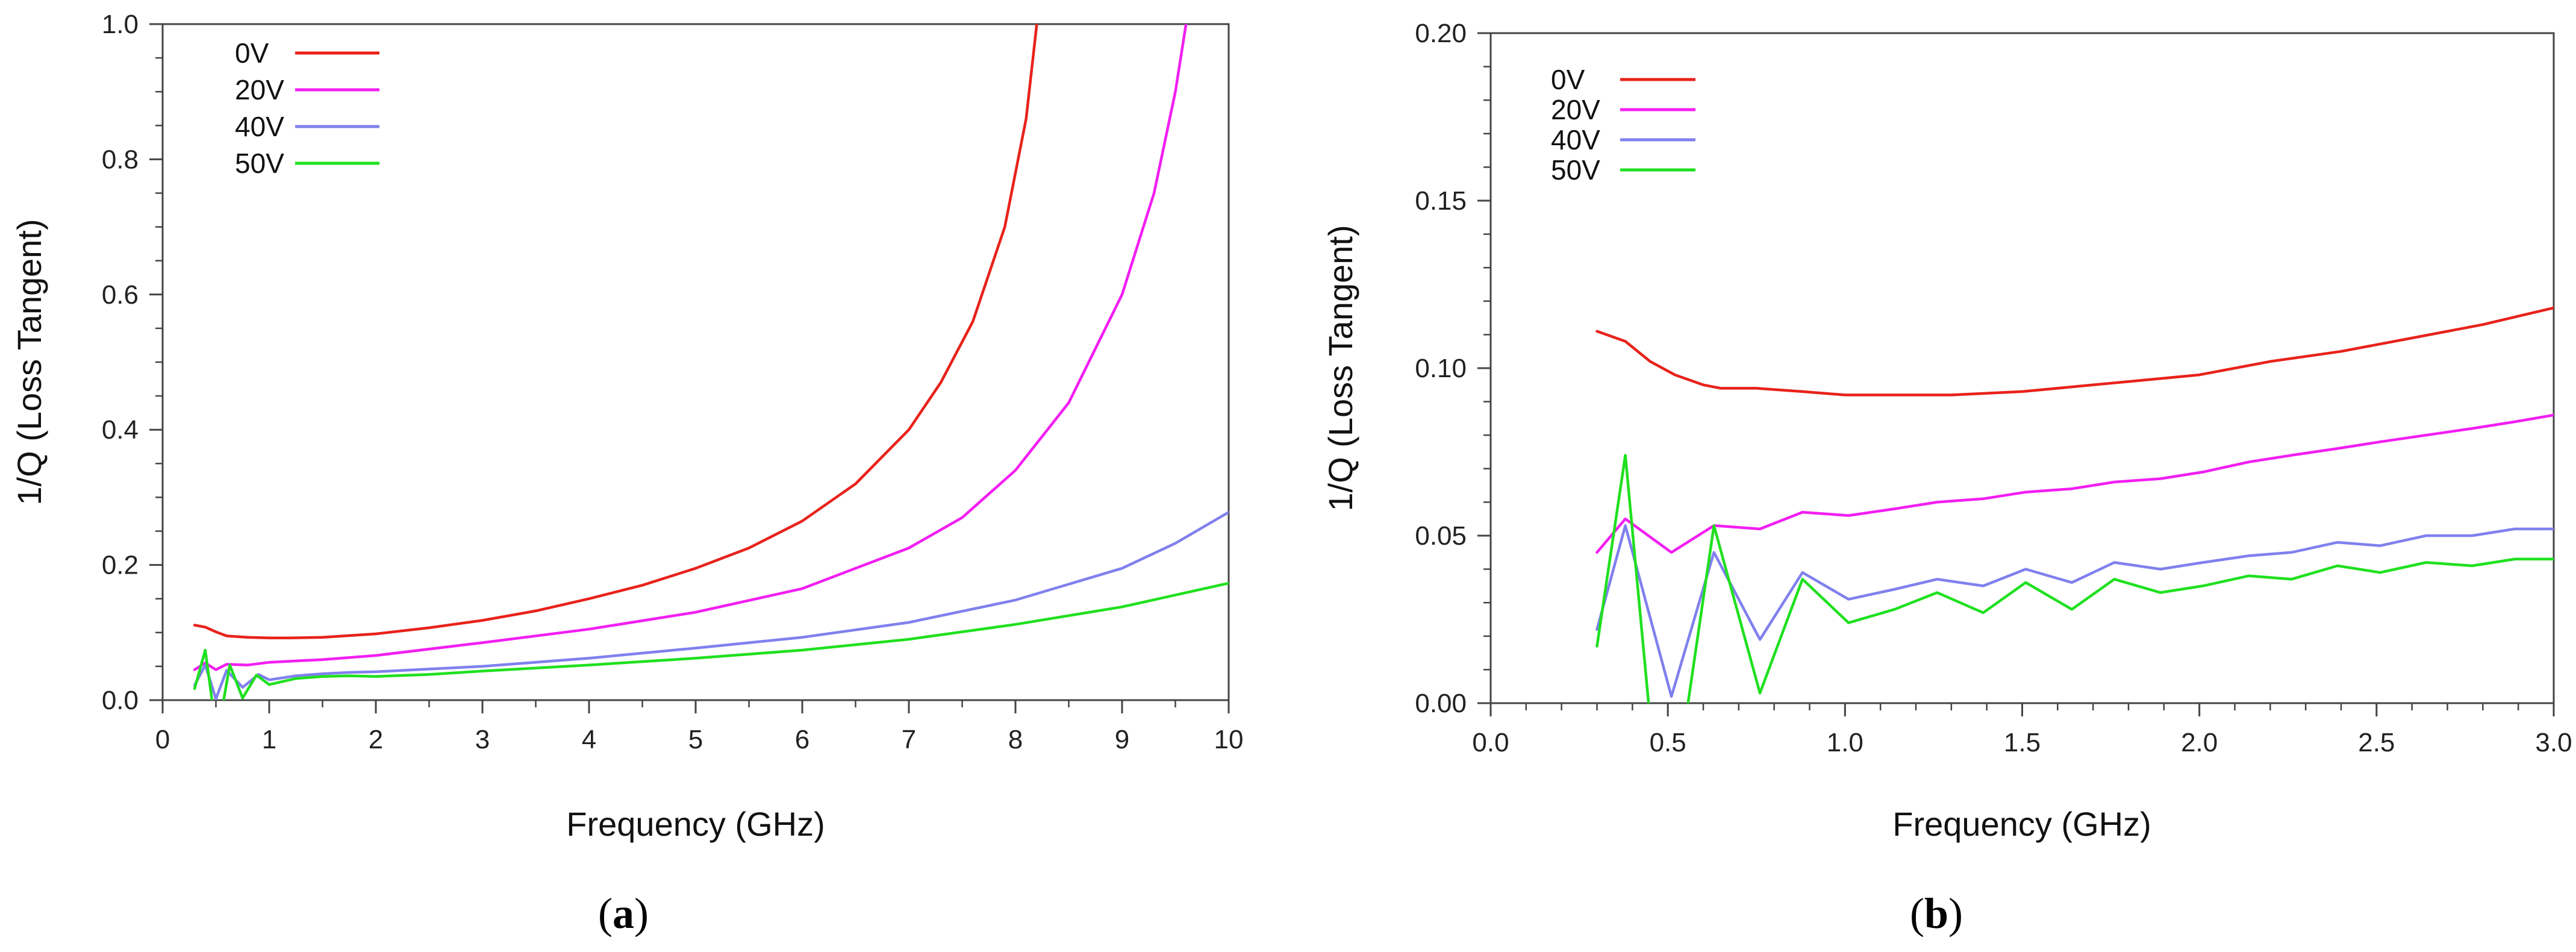  Describe the element at coordinates (1490, 743) in the screenshot. I see `x-tick-label: 0.0` at that location.